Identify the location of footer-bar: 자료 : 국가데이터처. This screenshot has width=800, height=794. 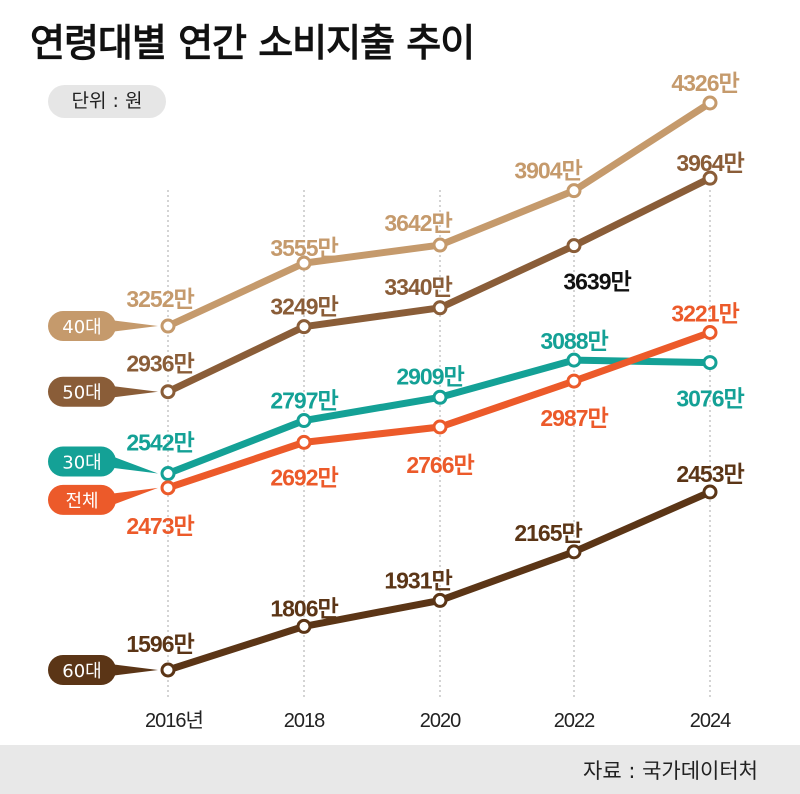
(400, 769).